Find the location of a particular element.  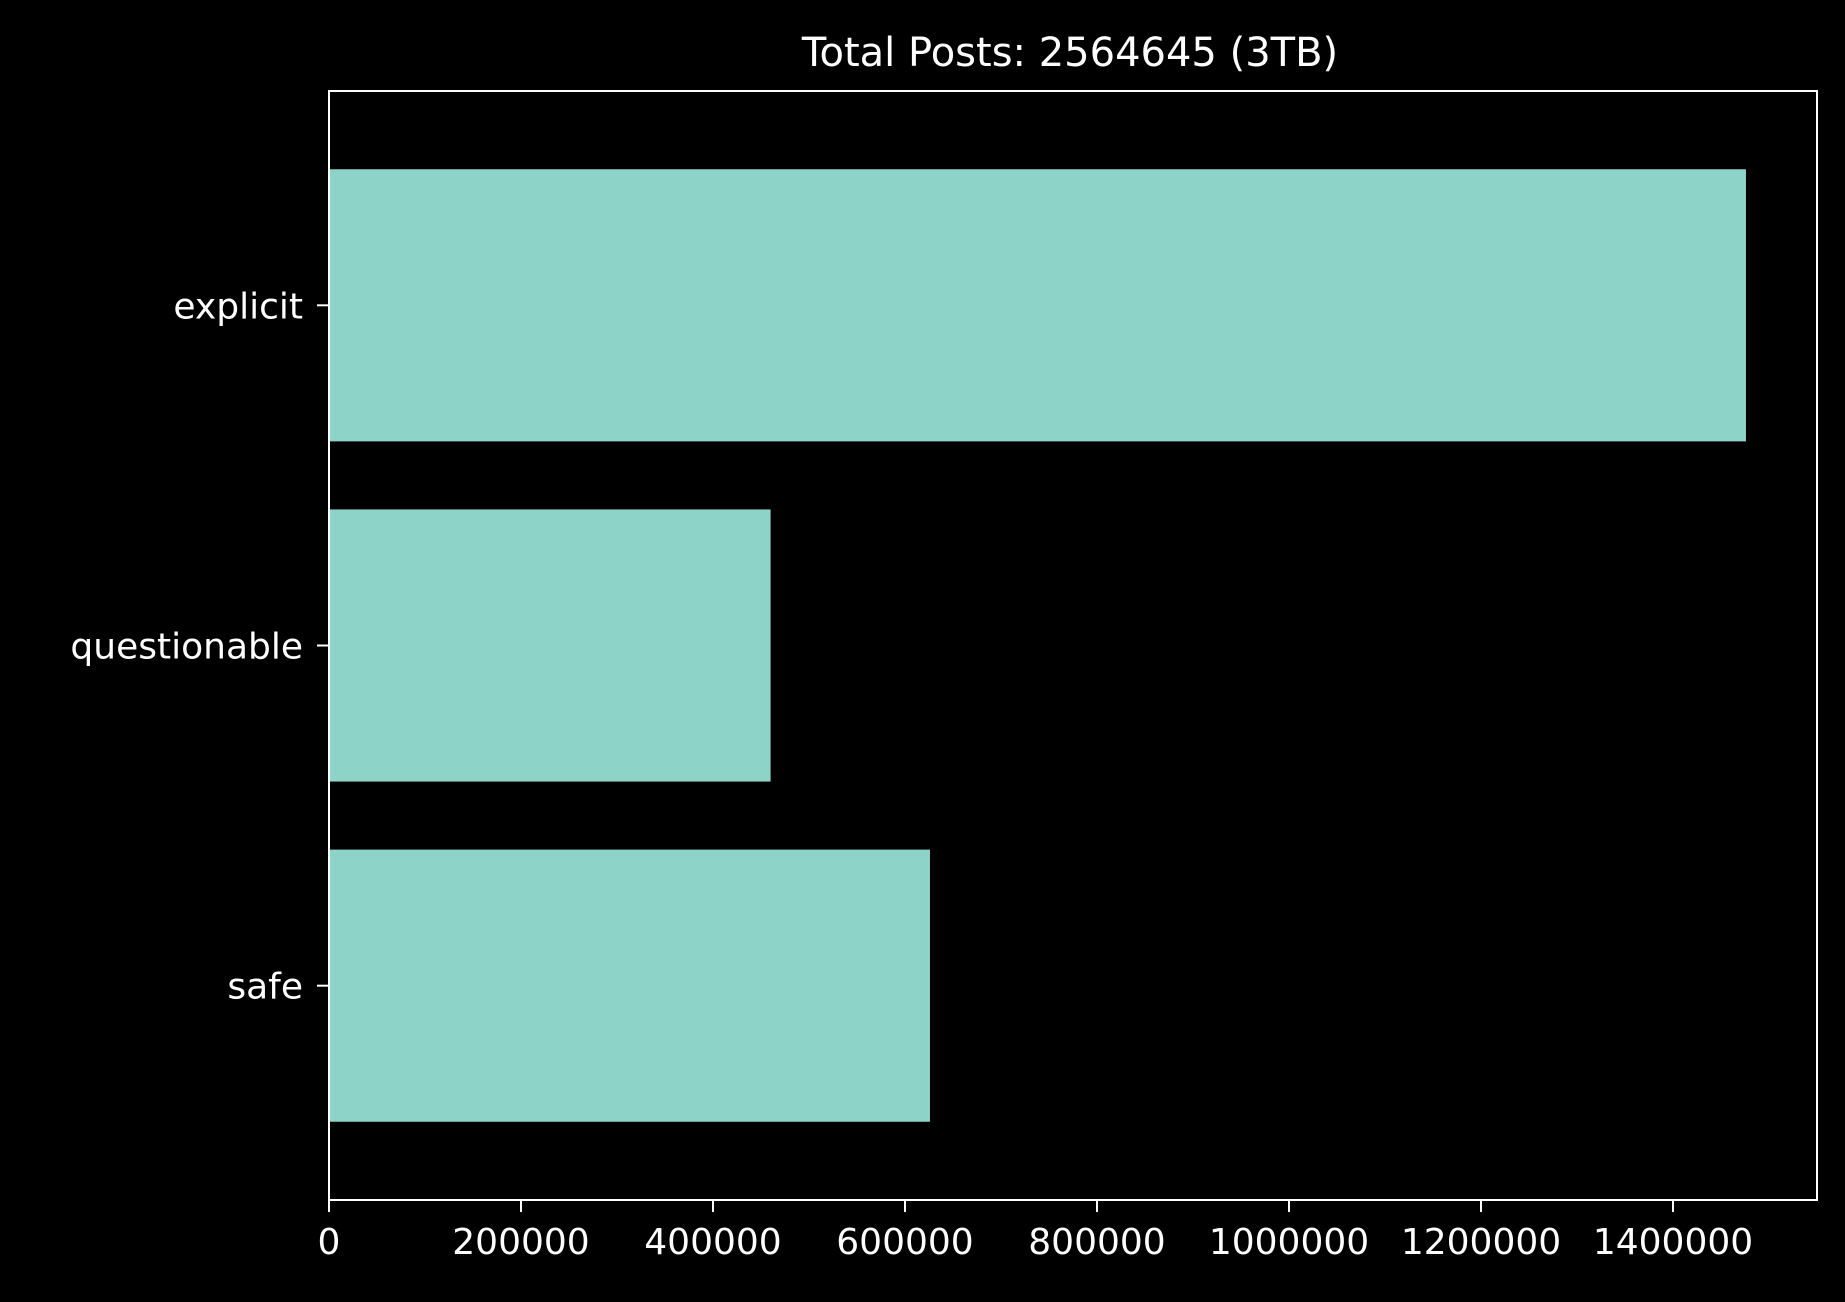

x-tick-label: 1200000 is located at coordinates (1481, 1242).